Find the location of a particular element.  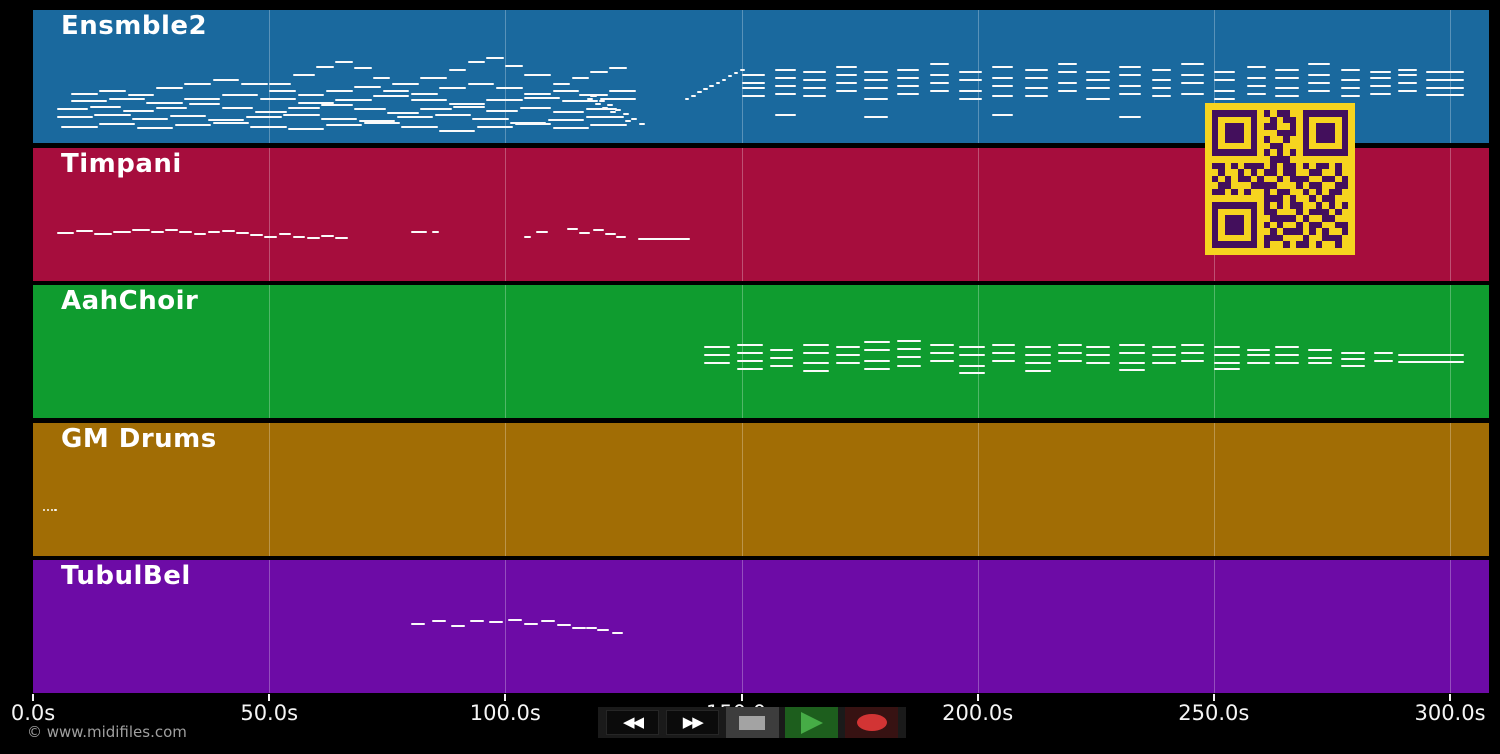

stop-button is located at coordinates (752, 722).